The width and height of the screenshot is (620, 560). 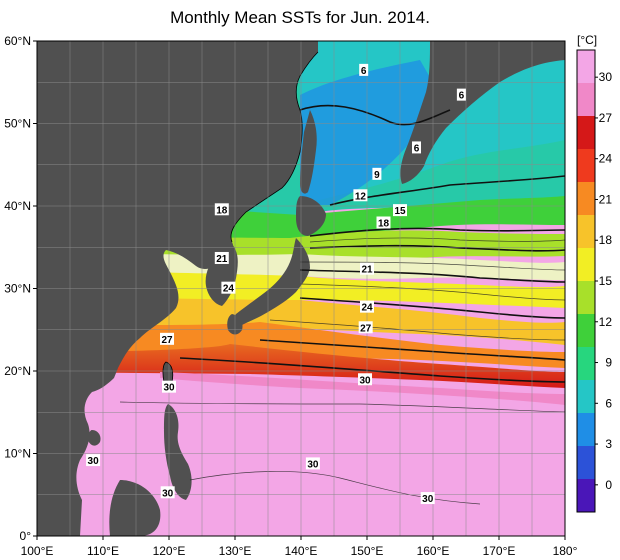 What do you see at coordinates (608, 444) in the screenshot?
I see `colorbar-tick-label: 3` at bounding box center [608, 444].